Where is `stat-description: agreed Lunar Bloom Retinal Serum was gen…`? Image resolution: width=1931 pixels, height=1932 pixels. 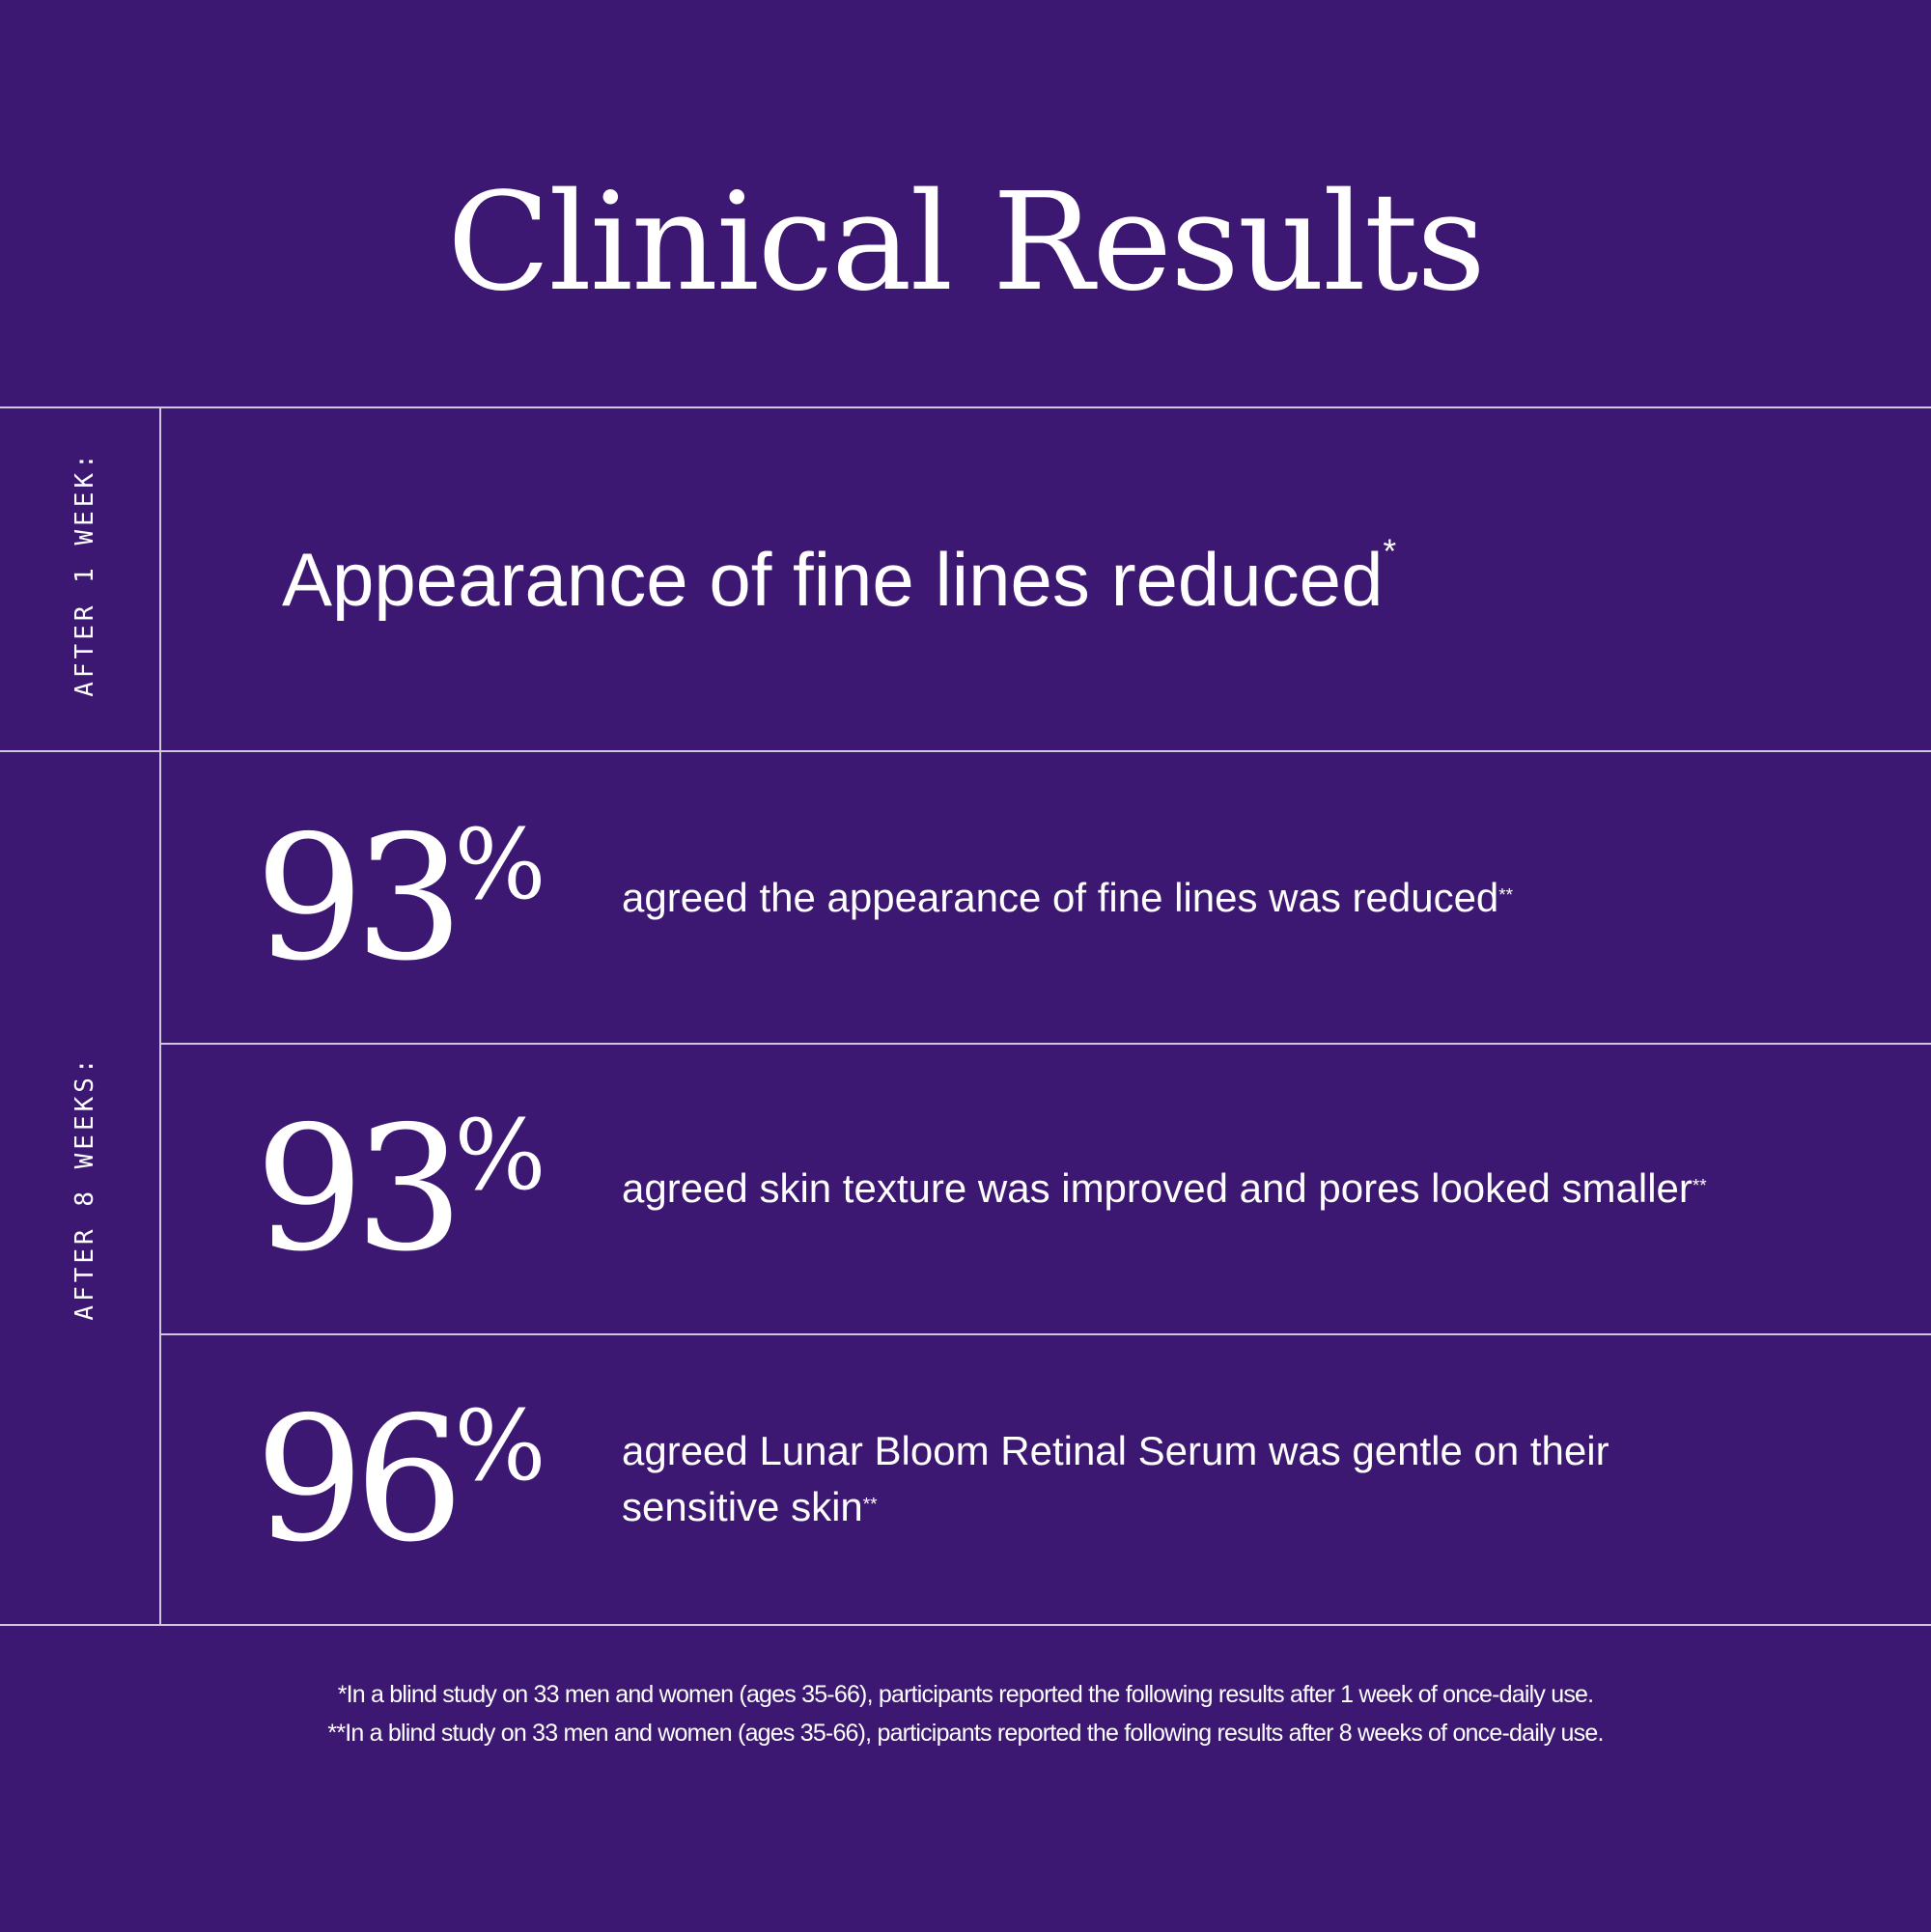
stat-description: agreed Lunar Bloom Retinal Serum was gen… is located at coordinates (1115, 1479).